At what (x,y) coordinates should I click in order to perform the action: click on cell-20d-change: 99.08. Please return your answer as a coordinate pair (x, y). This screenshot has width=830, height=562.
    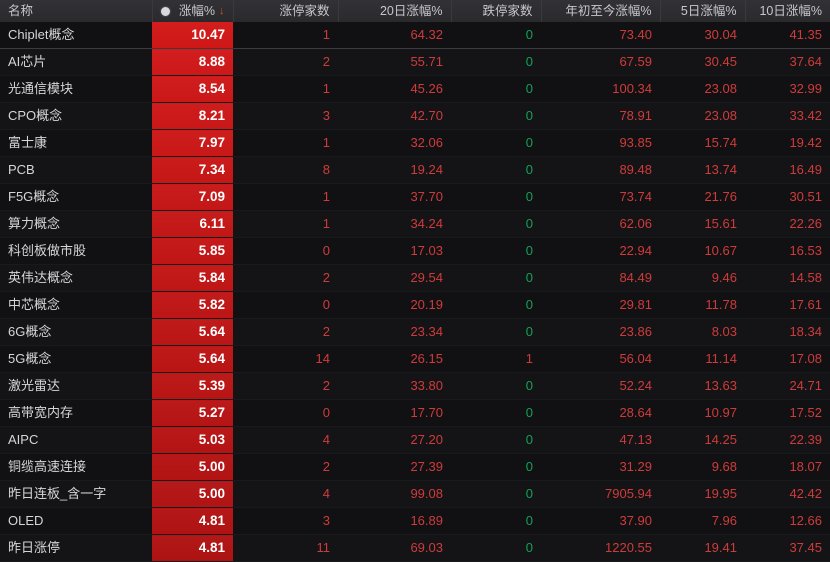
    Looking at the image, I should click on (394, 494).